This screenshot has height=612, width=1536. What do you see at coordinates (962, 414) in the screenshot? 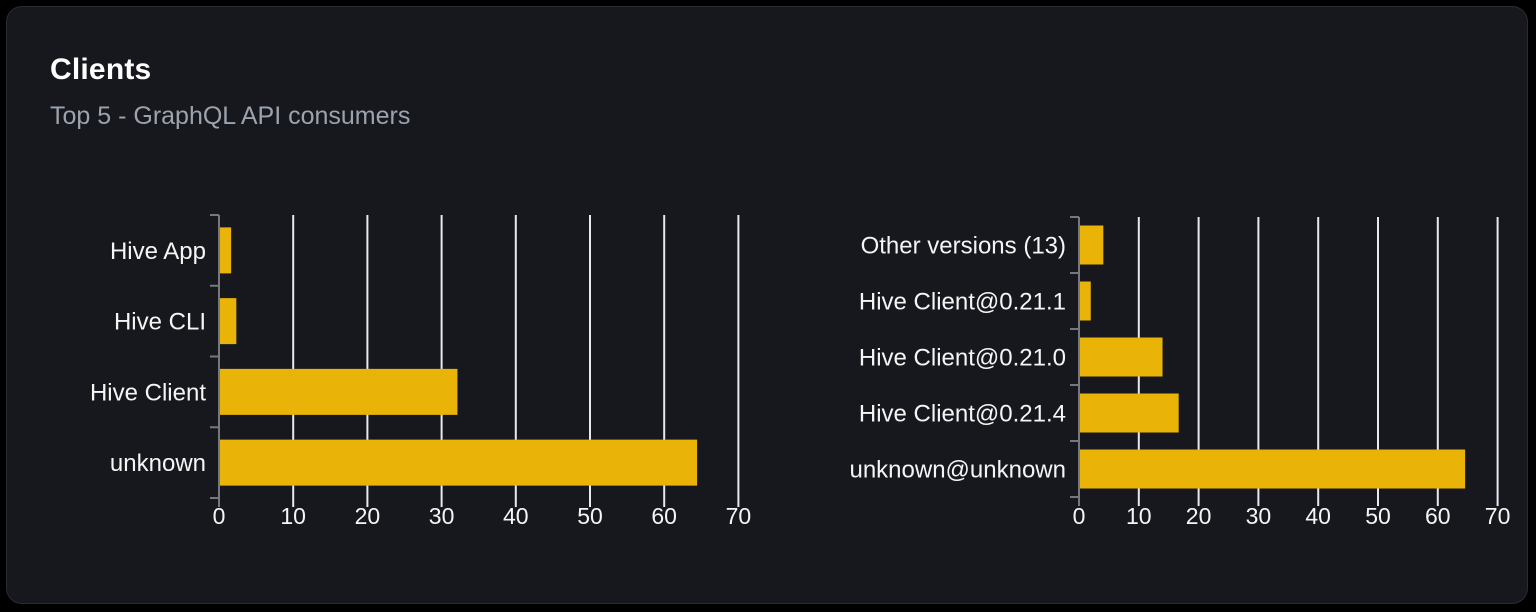
I see `category-label: Hive Client@0.21.4` at bounding box center [962, 414].